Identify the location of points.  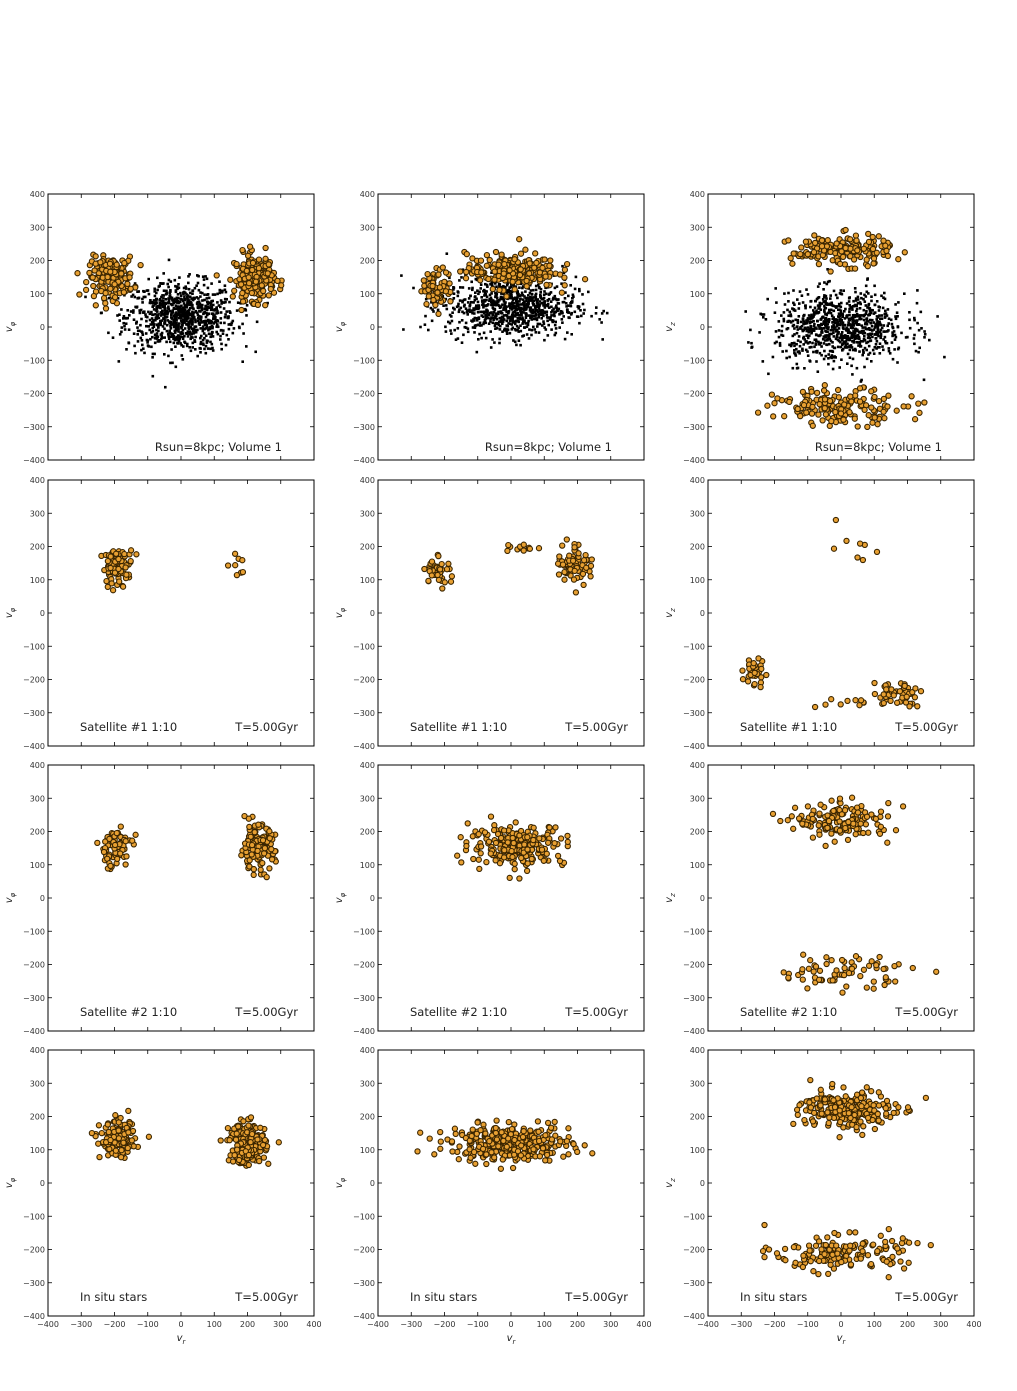
(504, 295).